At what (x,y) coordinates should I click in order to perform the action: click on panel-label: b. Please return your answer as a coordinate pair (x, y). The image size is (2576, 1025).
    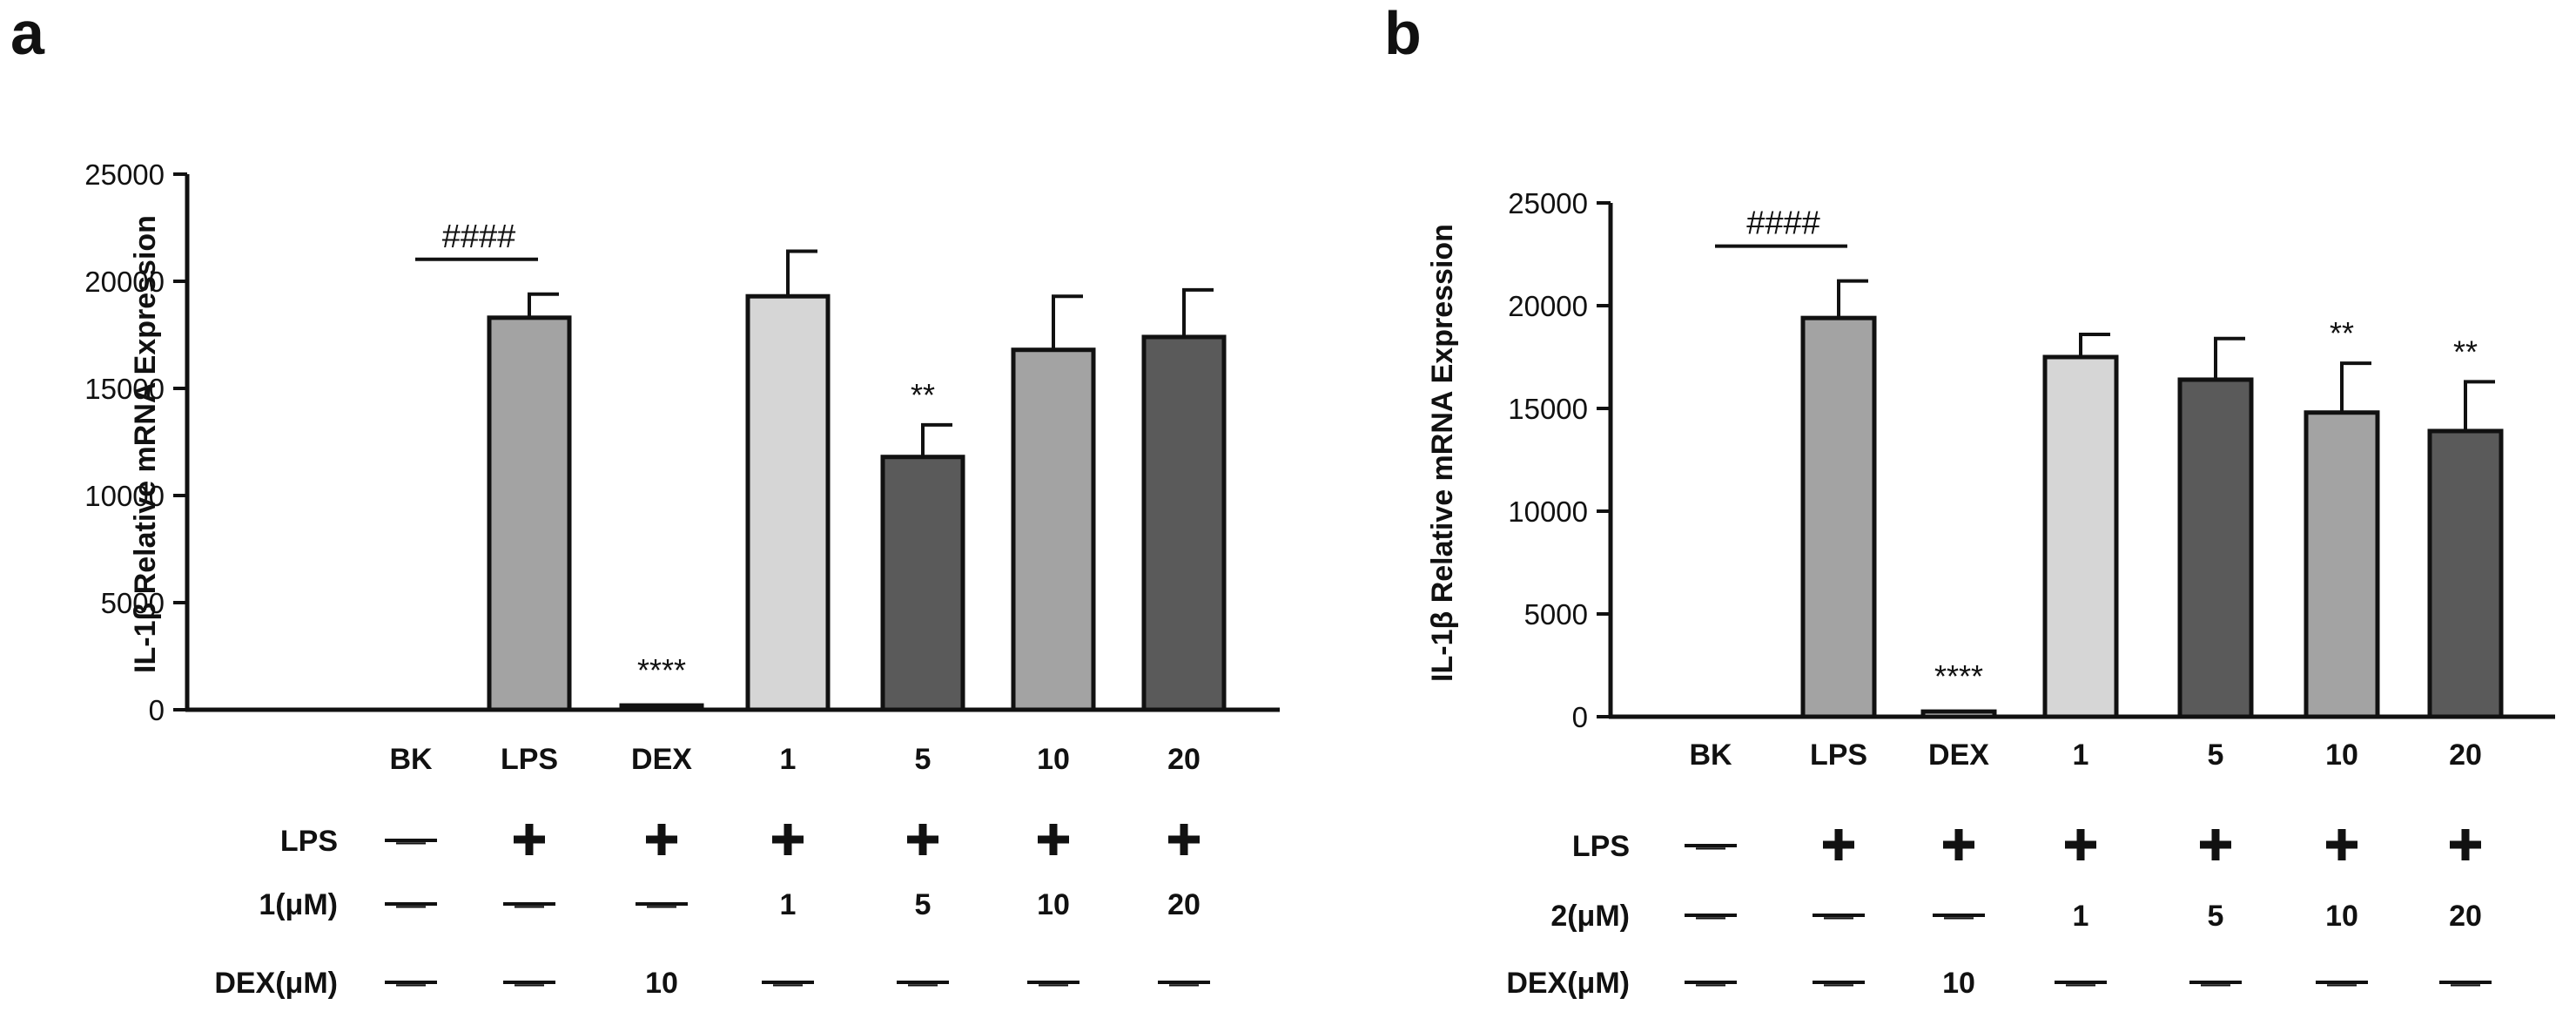
    Looking at the image, I should click on (1403, 33).